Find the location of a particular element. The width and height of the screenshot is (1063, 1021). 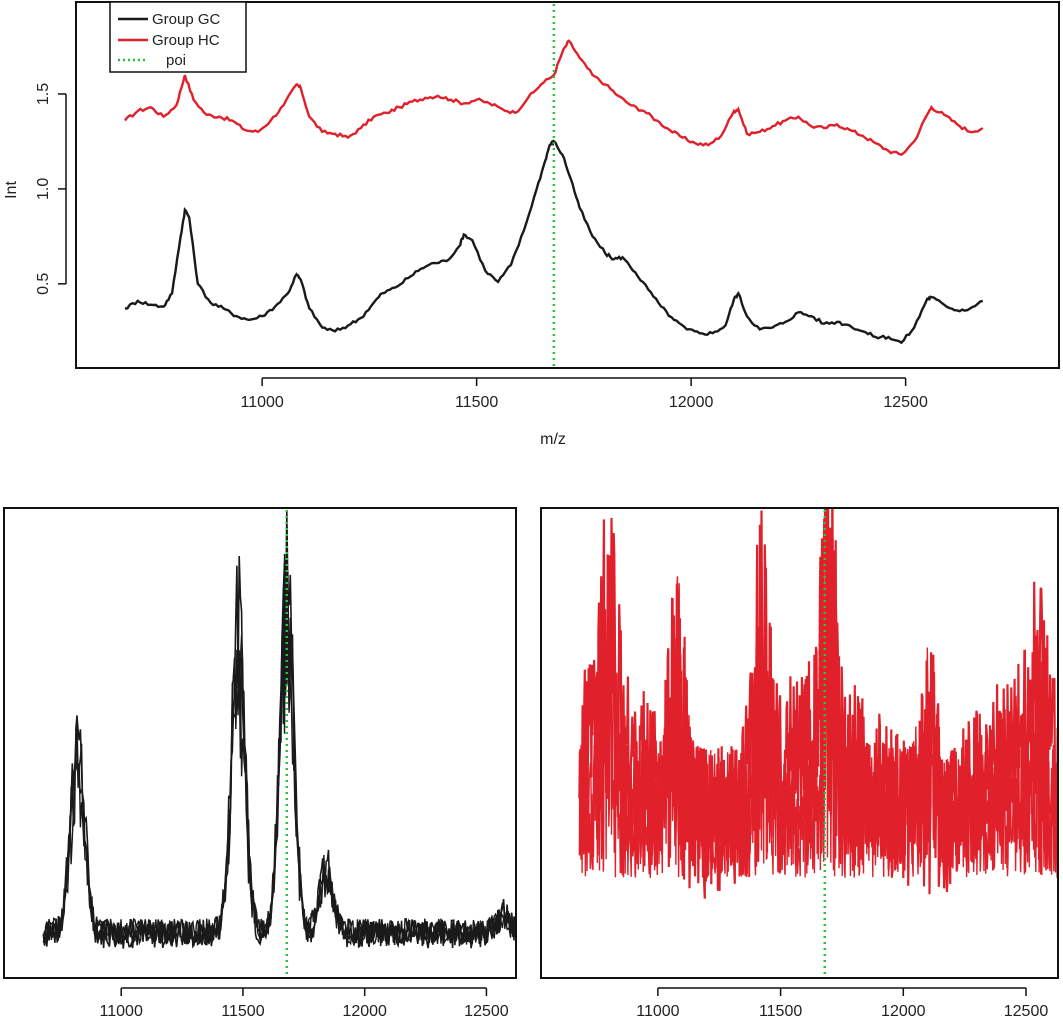

top-x-tick-label: 11000 is located at coordinates (261, 402).